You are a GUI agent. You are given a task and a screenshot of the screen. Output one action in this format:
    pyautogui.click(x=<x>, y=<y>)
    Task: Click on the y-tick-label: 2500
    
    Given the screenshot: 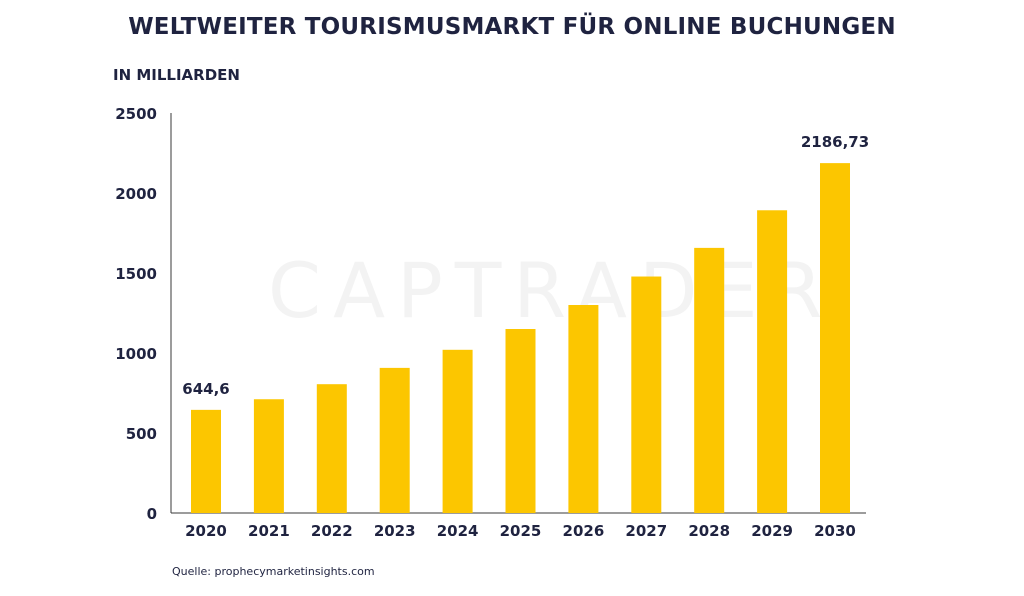 What is the action you would take?
    pyautogui.click(x=136, y=114)
    